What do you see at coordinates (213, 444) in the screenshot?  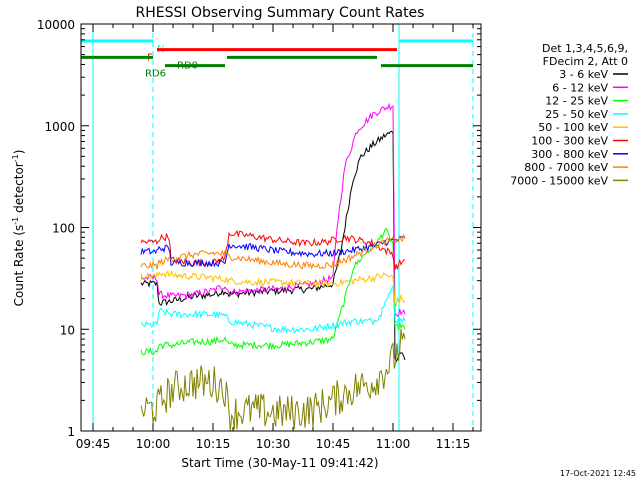 I see `x-tick-label: 10:15` at bounding box center [213, 444].